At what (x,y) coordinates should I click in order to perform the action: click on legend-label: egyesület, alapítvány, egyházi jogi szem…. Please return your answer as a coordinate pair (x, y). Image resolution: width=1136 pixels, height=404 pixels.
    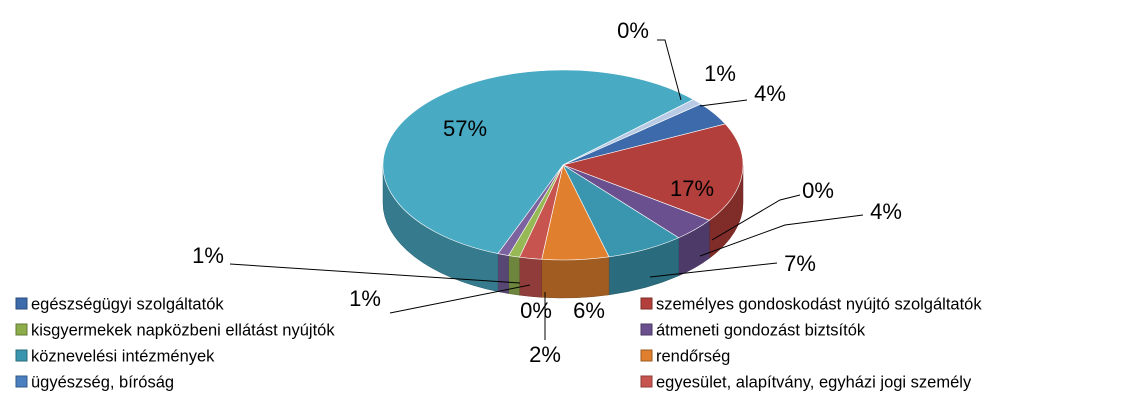
    Looking at the image, I should click on (814, 382).